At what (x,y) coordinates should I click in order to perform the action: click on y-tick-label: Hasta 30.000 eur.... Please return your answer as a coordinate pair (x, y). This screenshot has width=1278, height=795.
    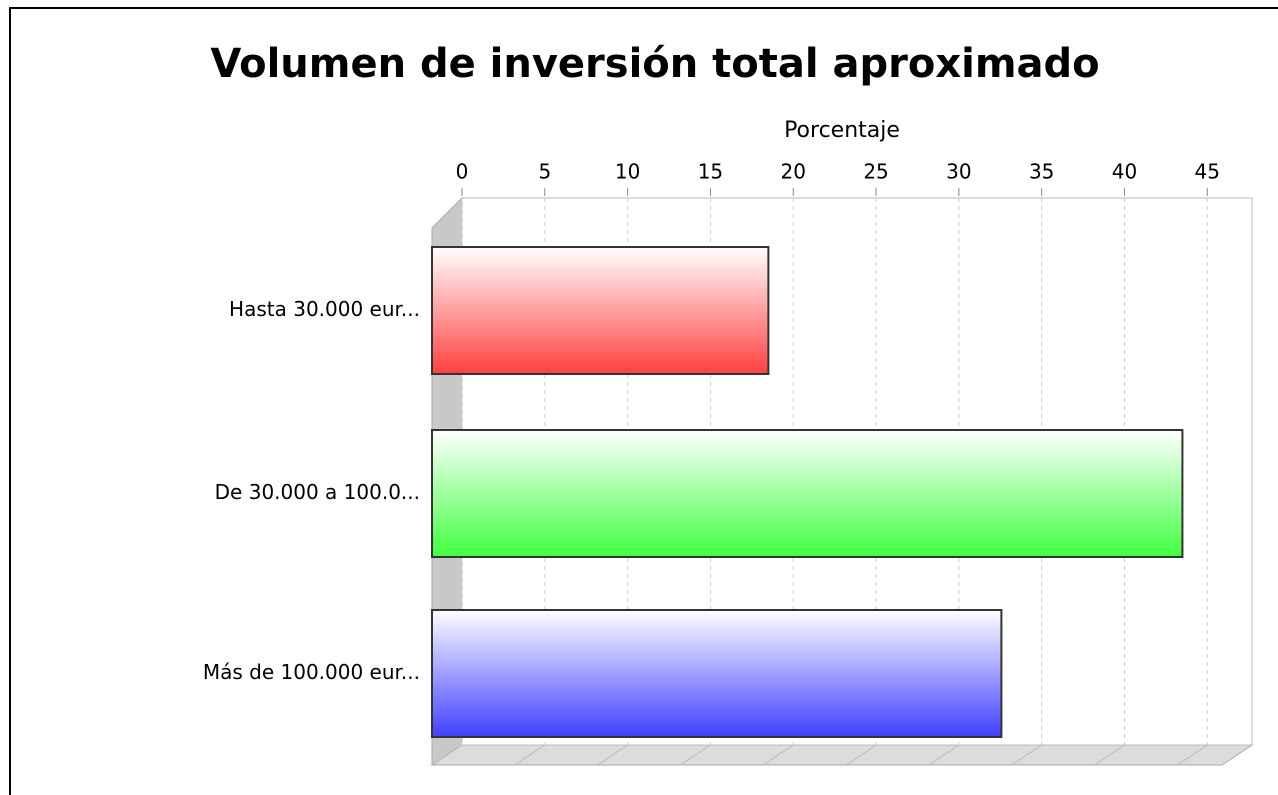
    Looking at the image, I should click on (324, 309).